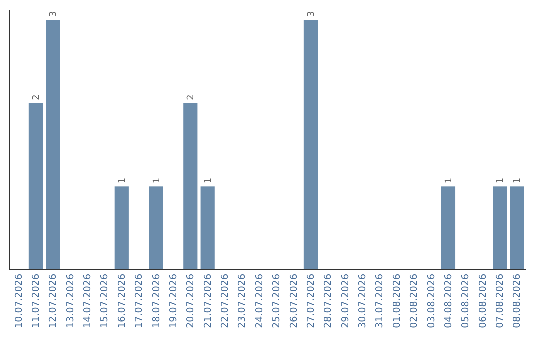  I want to click on x-tick-label: 24.07.2026, so click(260, 301).